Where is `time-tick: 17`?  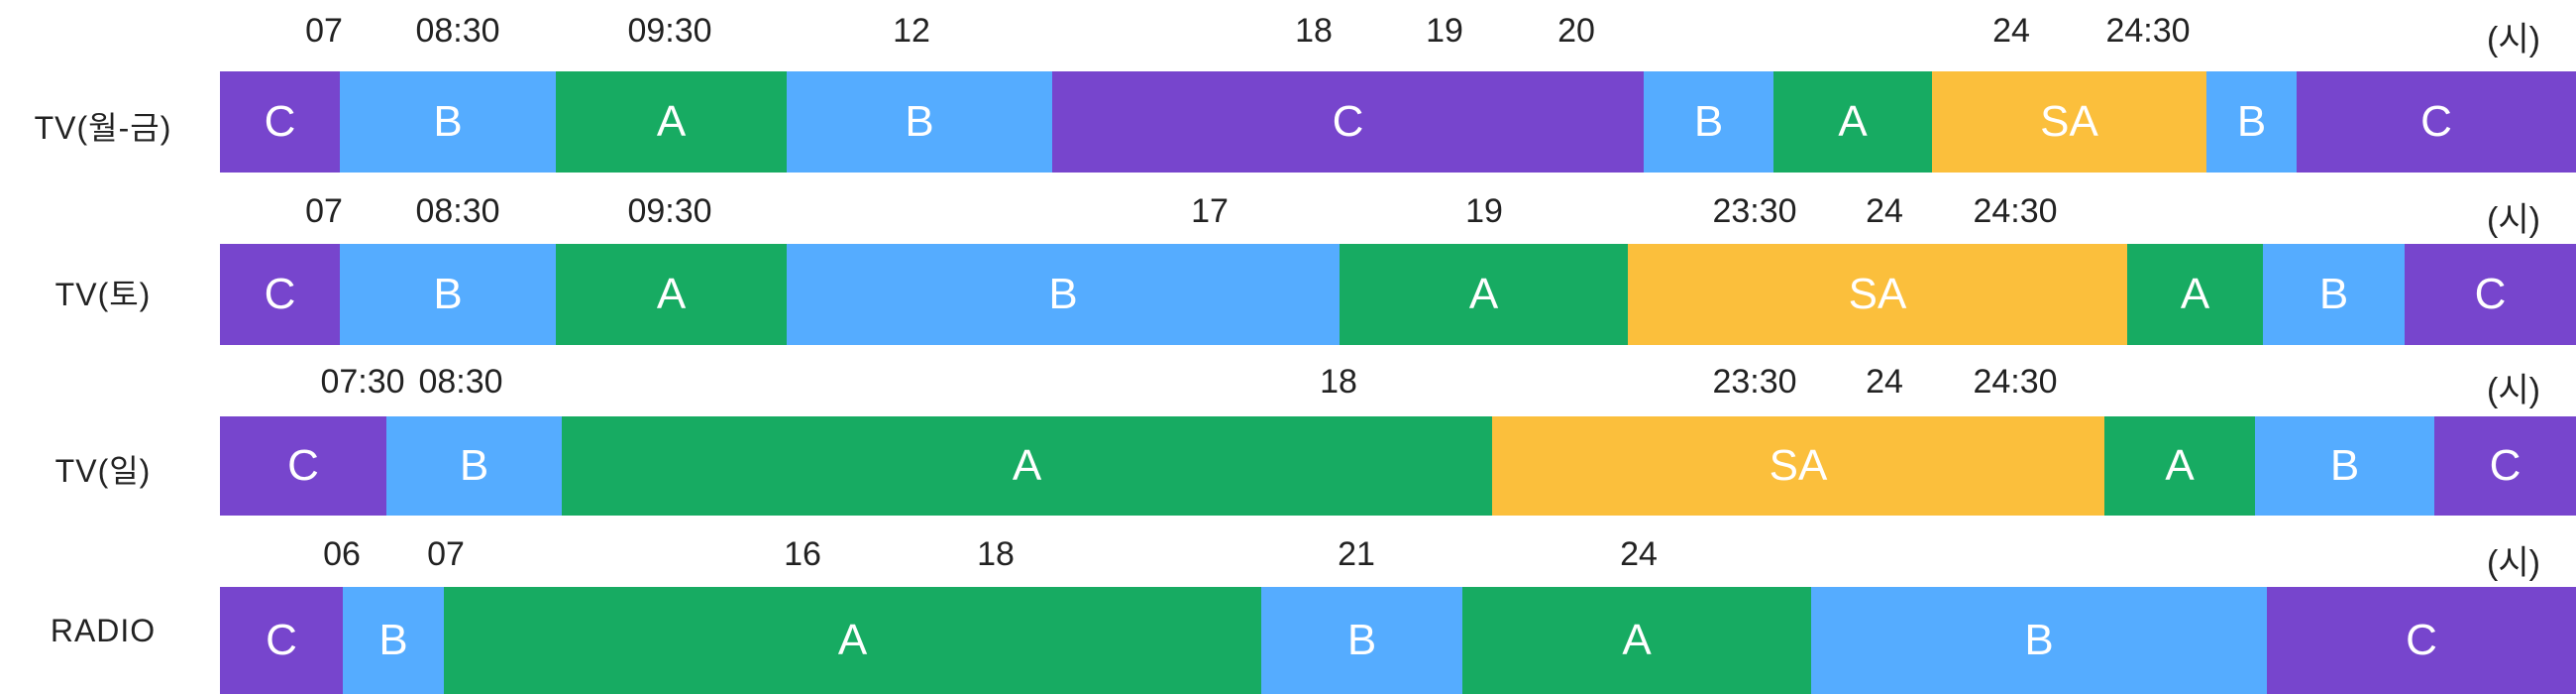 time-tick: 17 is located at coordinates (1210, 211).